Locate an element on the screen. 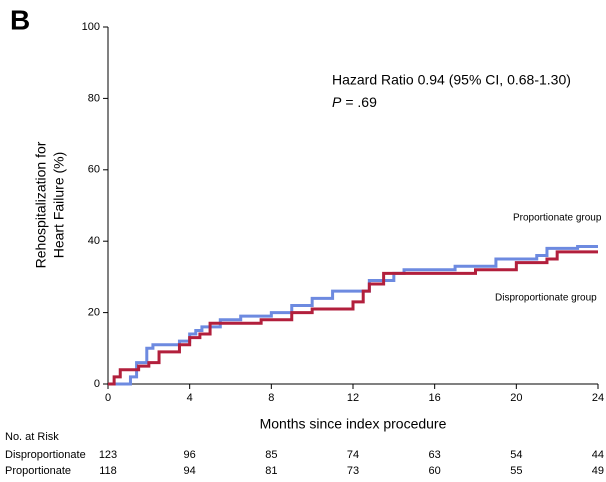  legend-label: Proportionate group is located at coordinates (557, 218).